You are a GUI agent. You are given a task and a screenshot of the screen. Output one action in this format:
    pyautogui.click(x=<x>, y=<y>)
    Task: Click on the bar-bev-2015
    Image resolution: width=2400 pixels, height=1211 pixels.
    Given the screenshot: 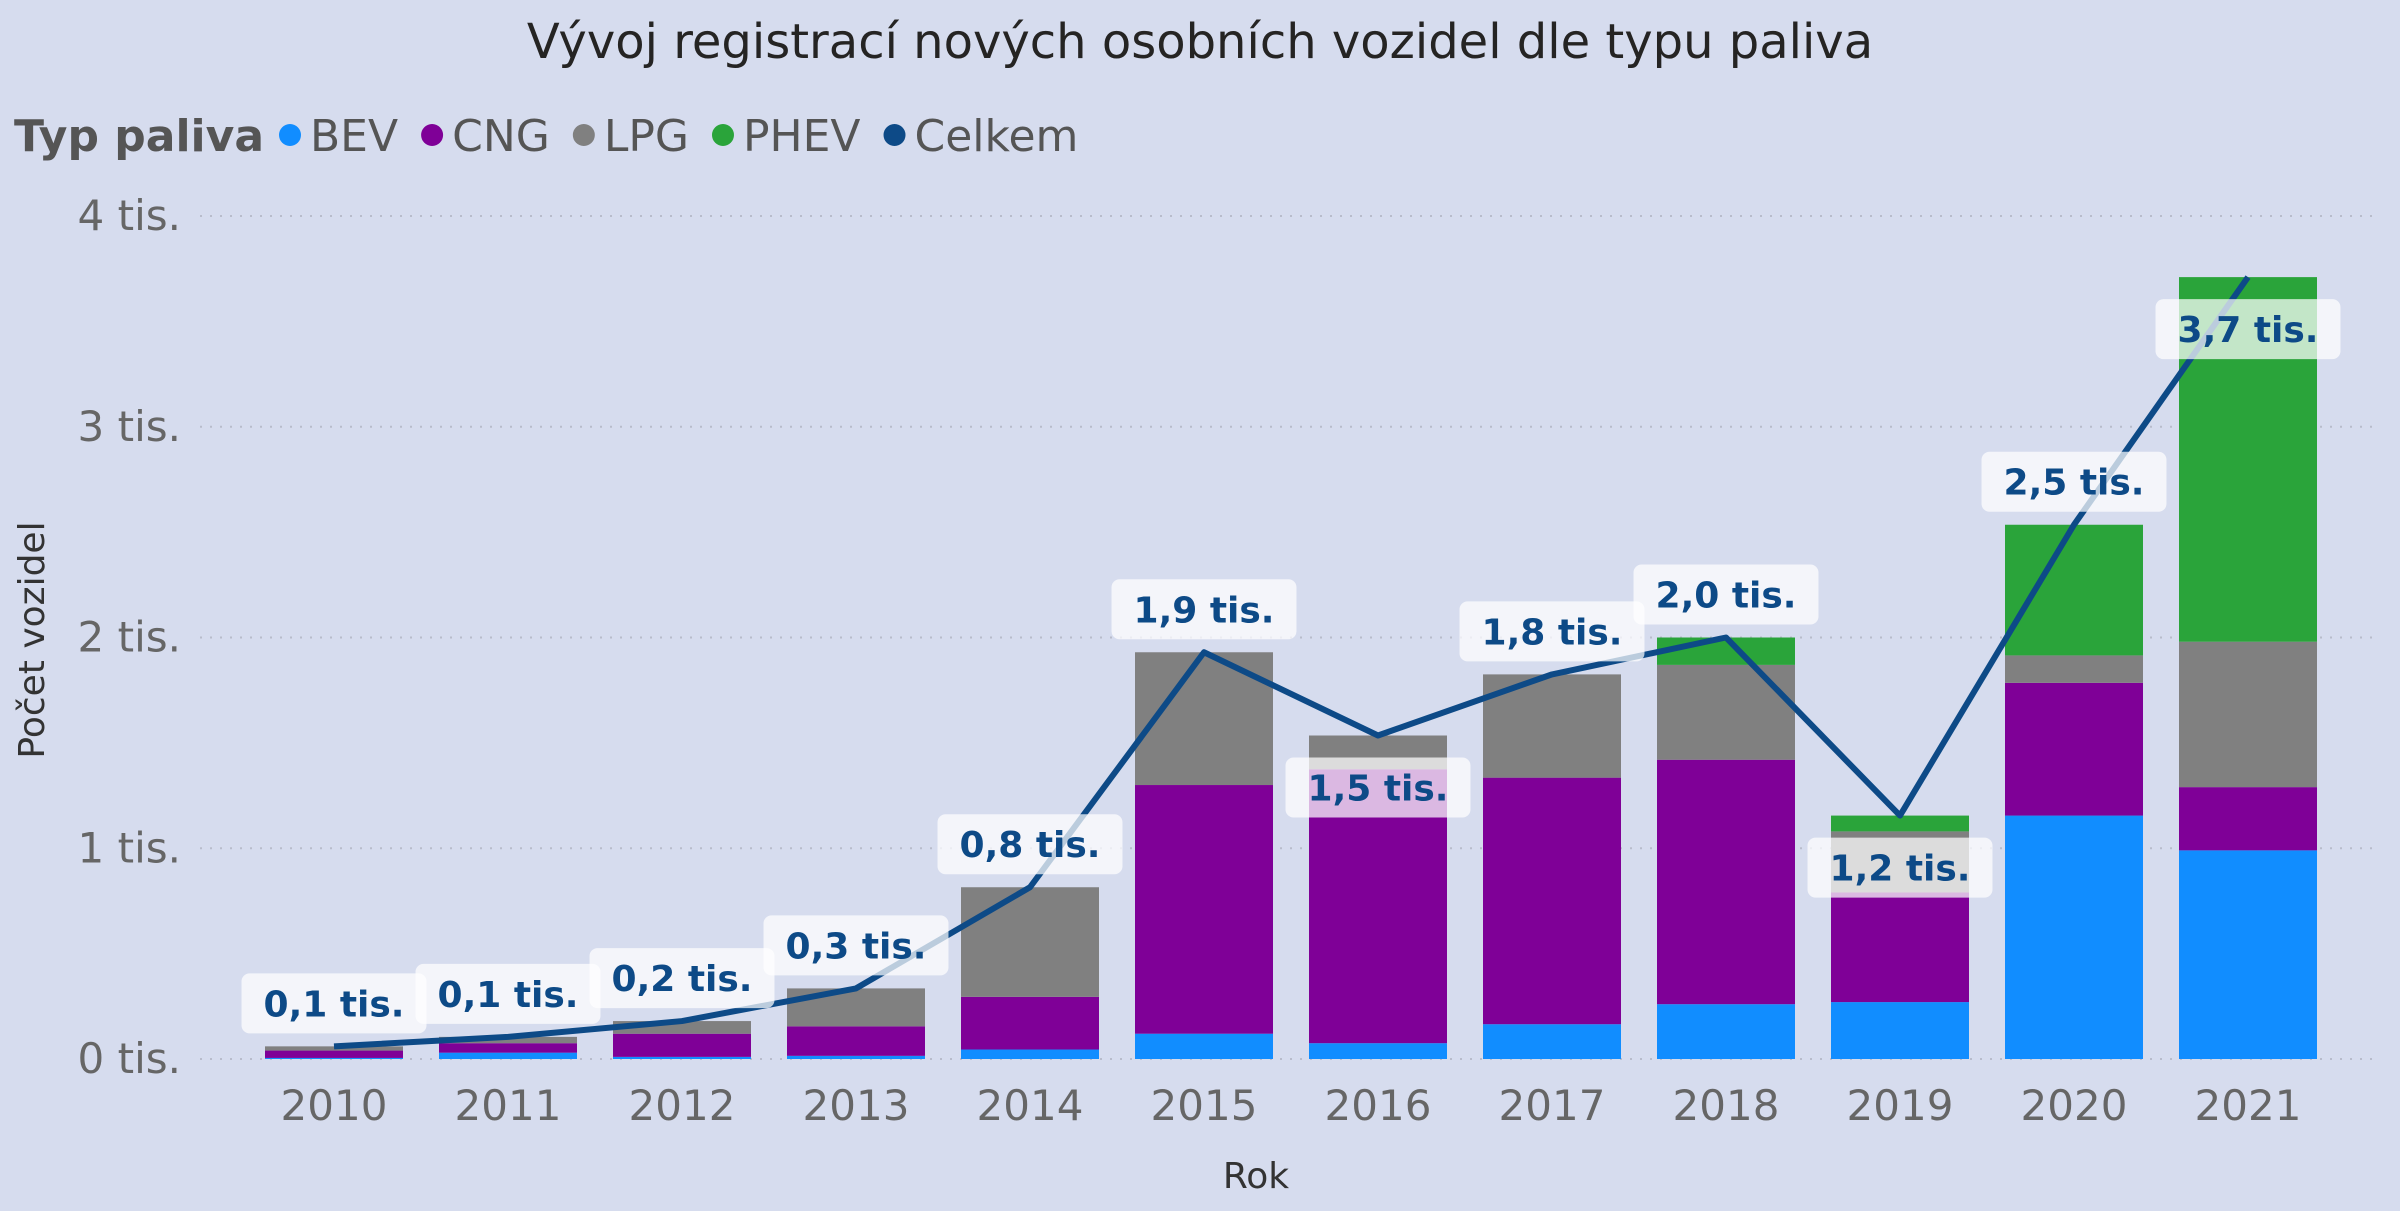 What is the action you would take?
    pyautogui.click(x=1204, y=1046)
    